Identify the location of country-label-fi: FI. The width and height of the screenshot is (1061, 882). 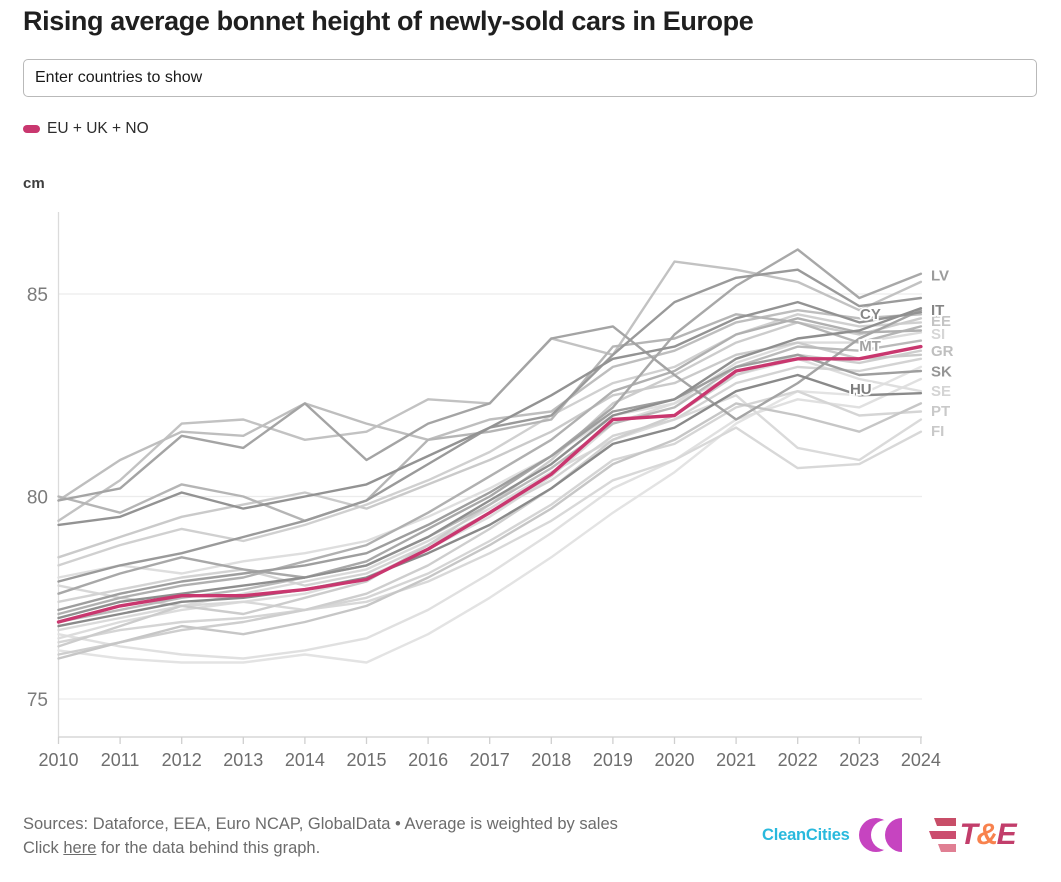
(937, 431).